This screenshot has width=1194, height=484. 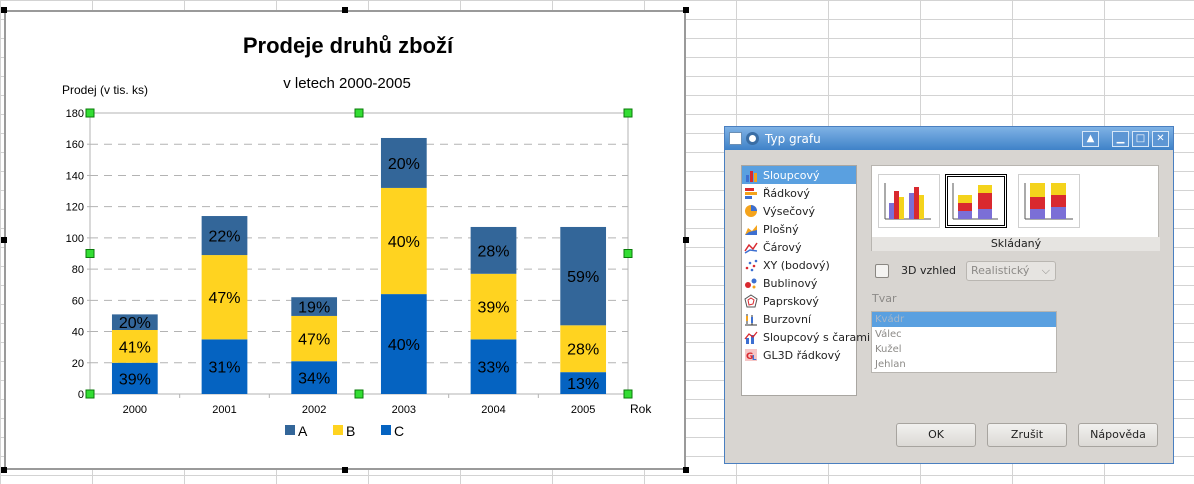 I want to click on chart-type-label: XY (bodový), so click(x=796, y=265).